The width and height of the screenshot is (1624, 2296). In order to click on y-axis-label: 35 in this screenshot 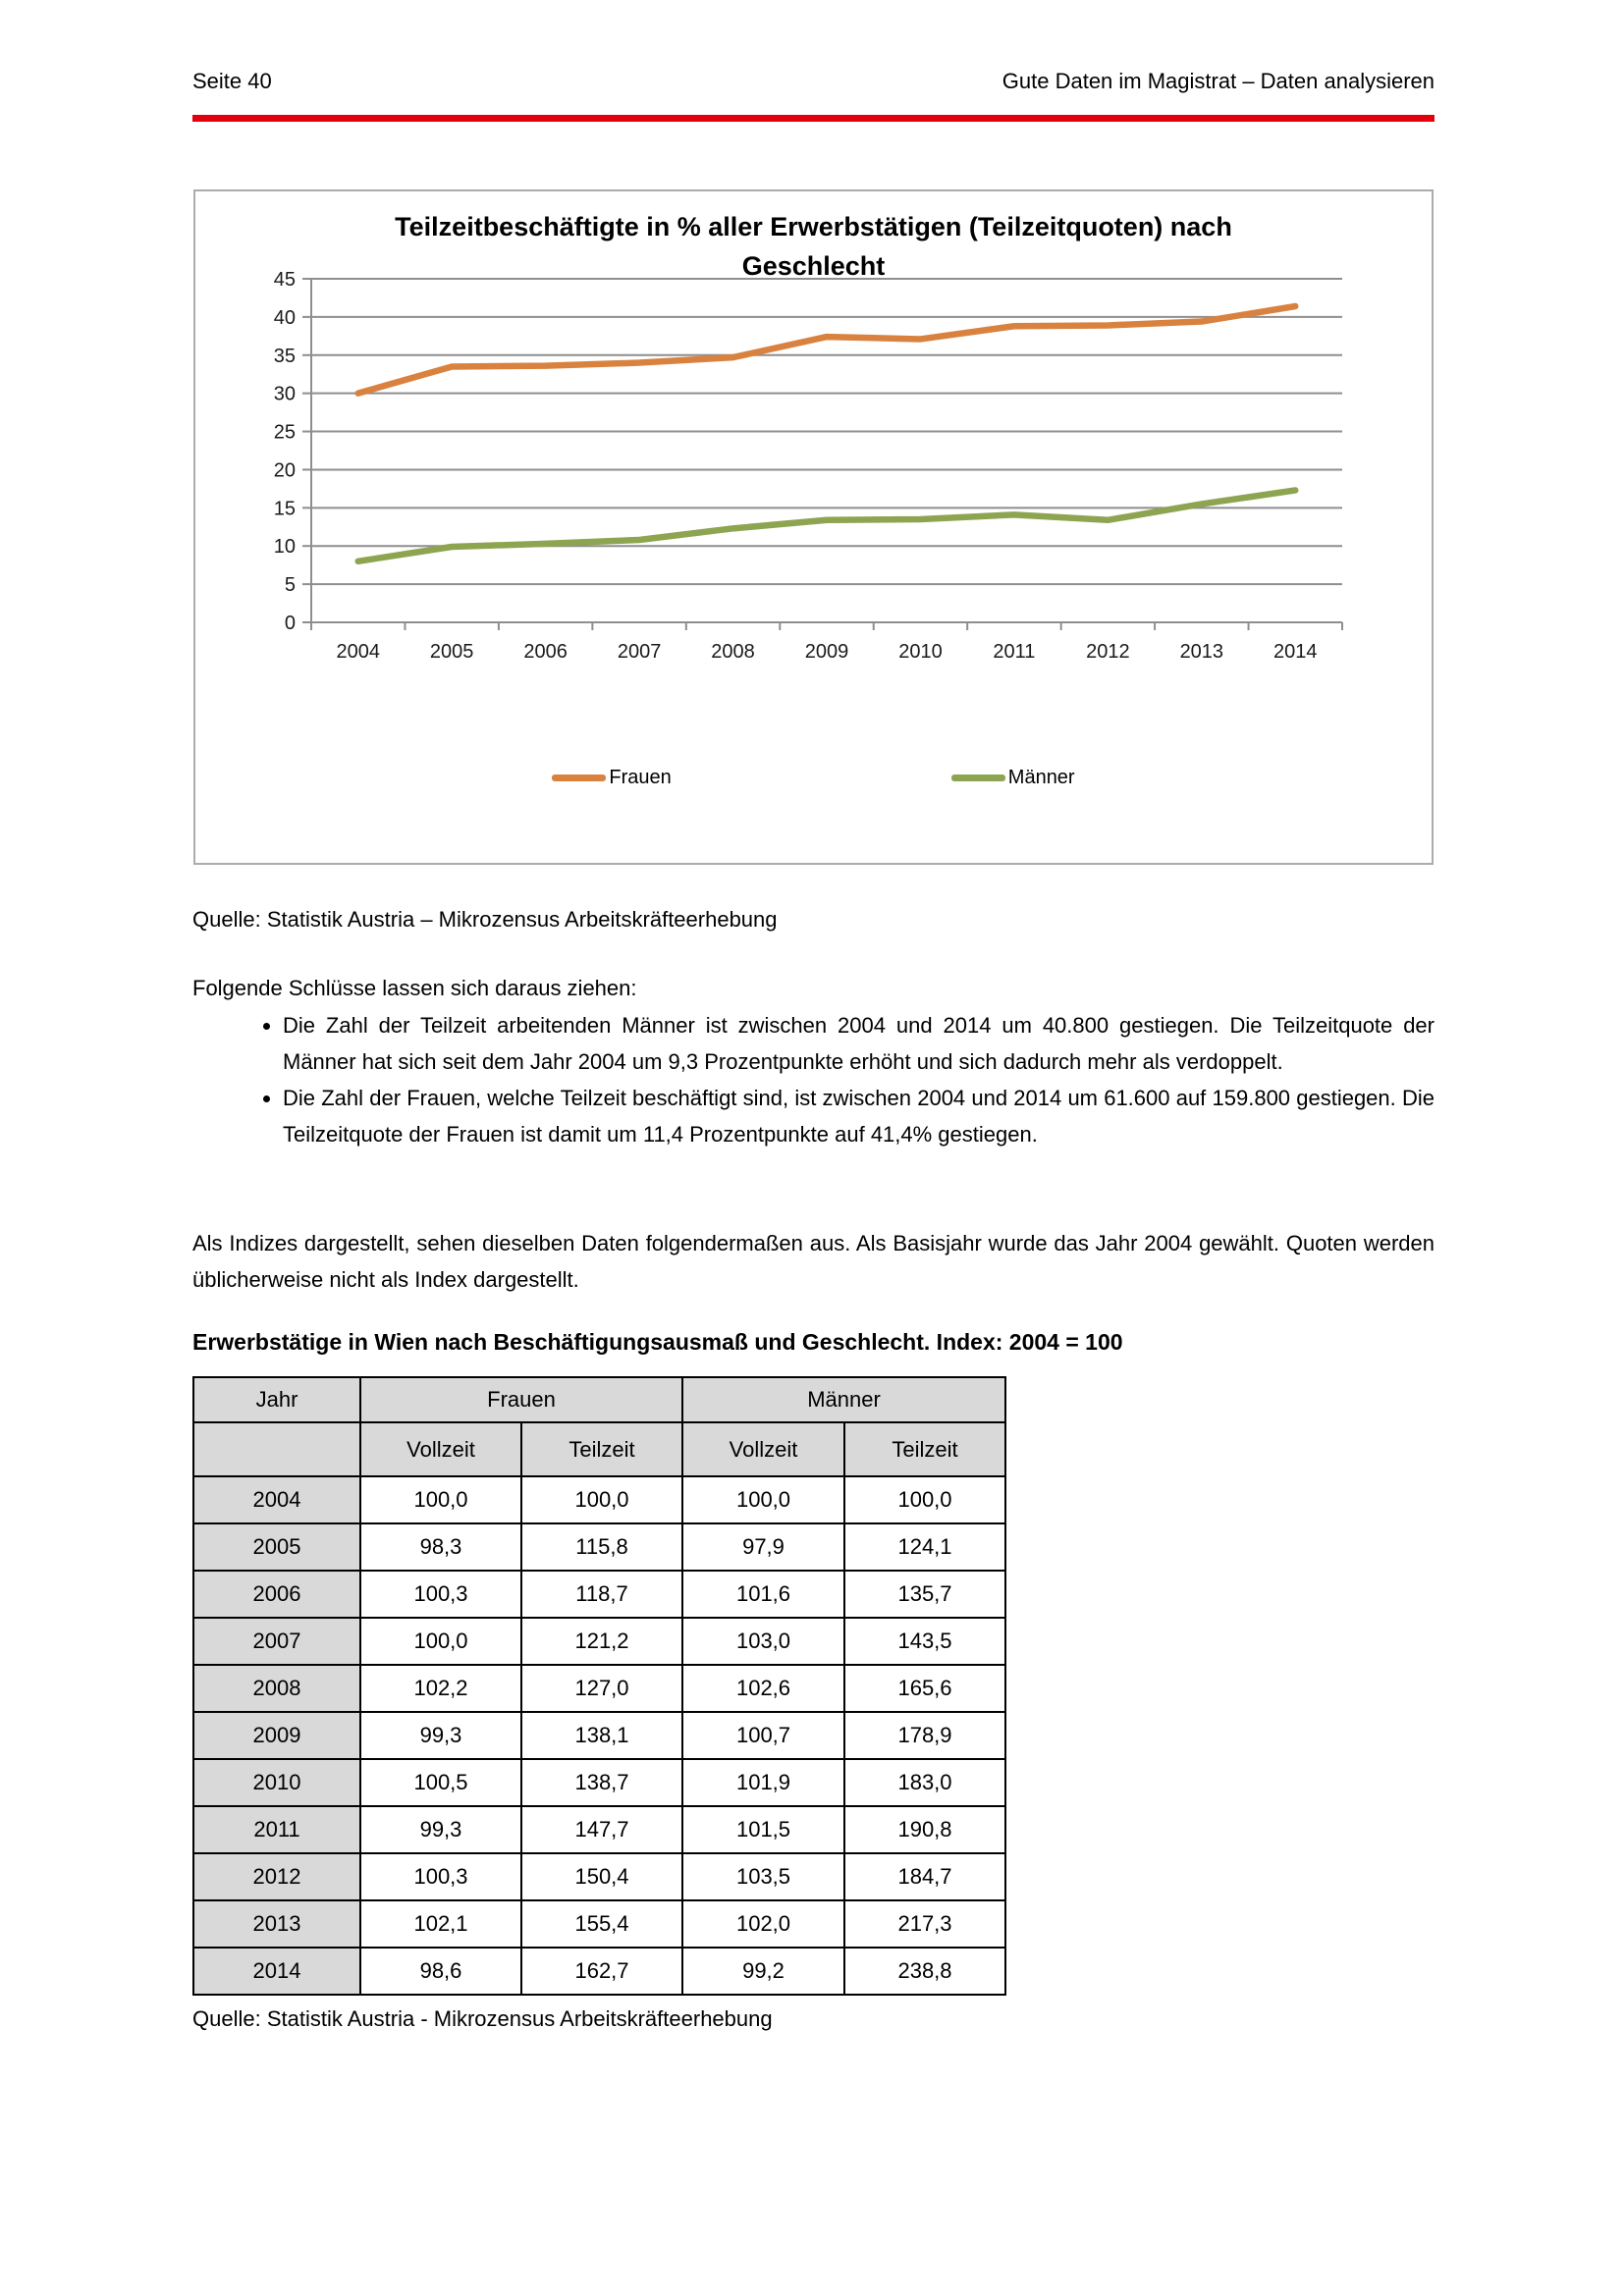, I will do `click(285, 357)`.